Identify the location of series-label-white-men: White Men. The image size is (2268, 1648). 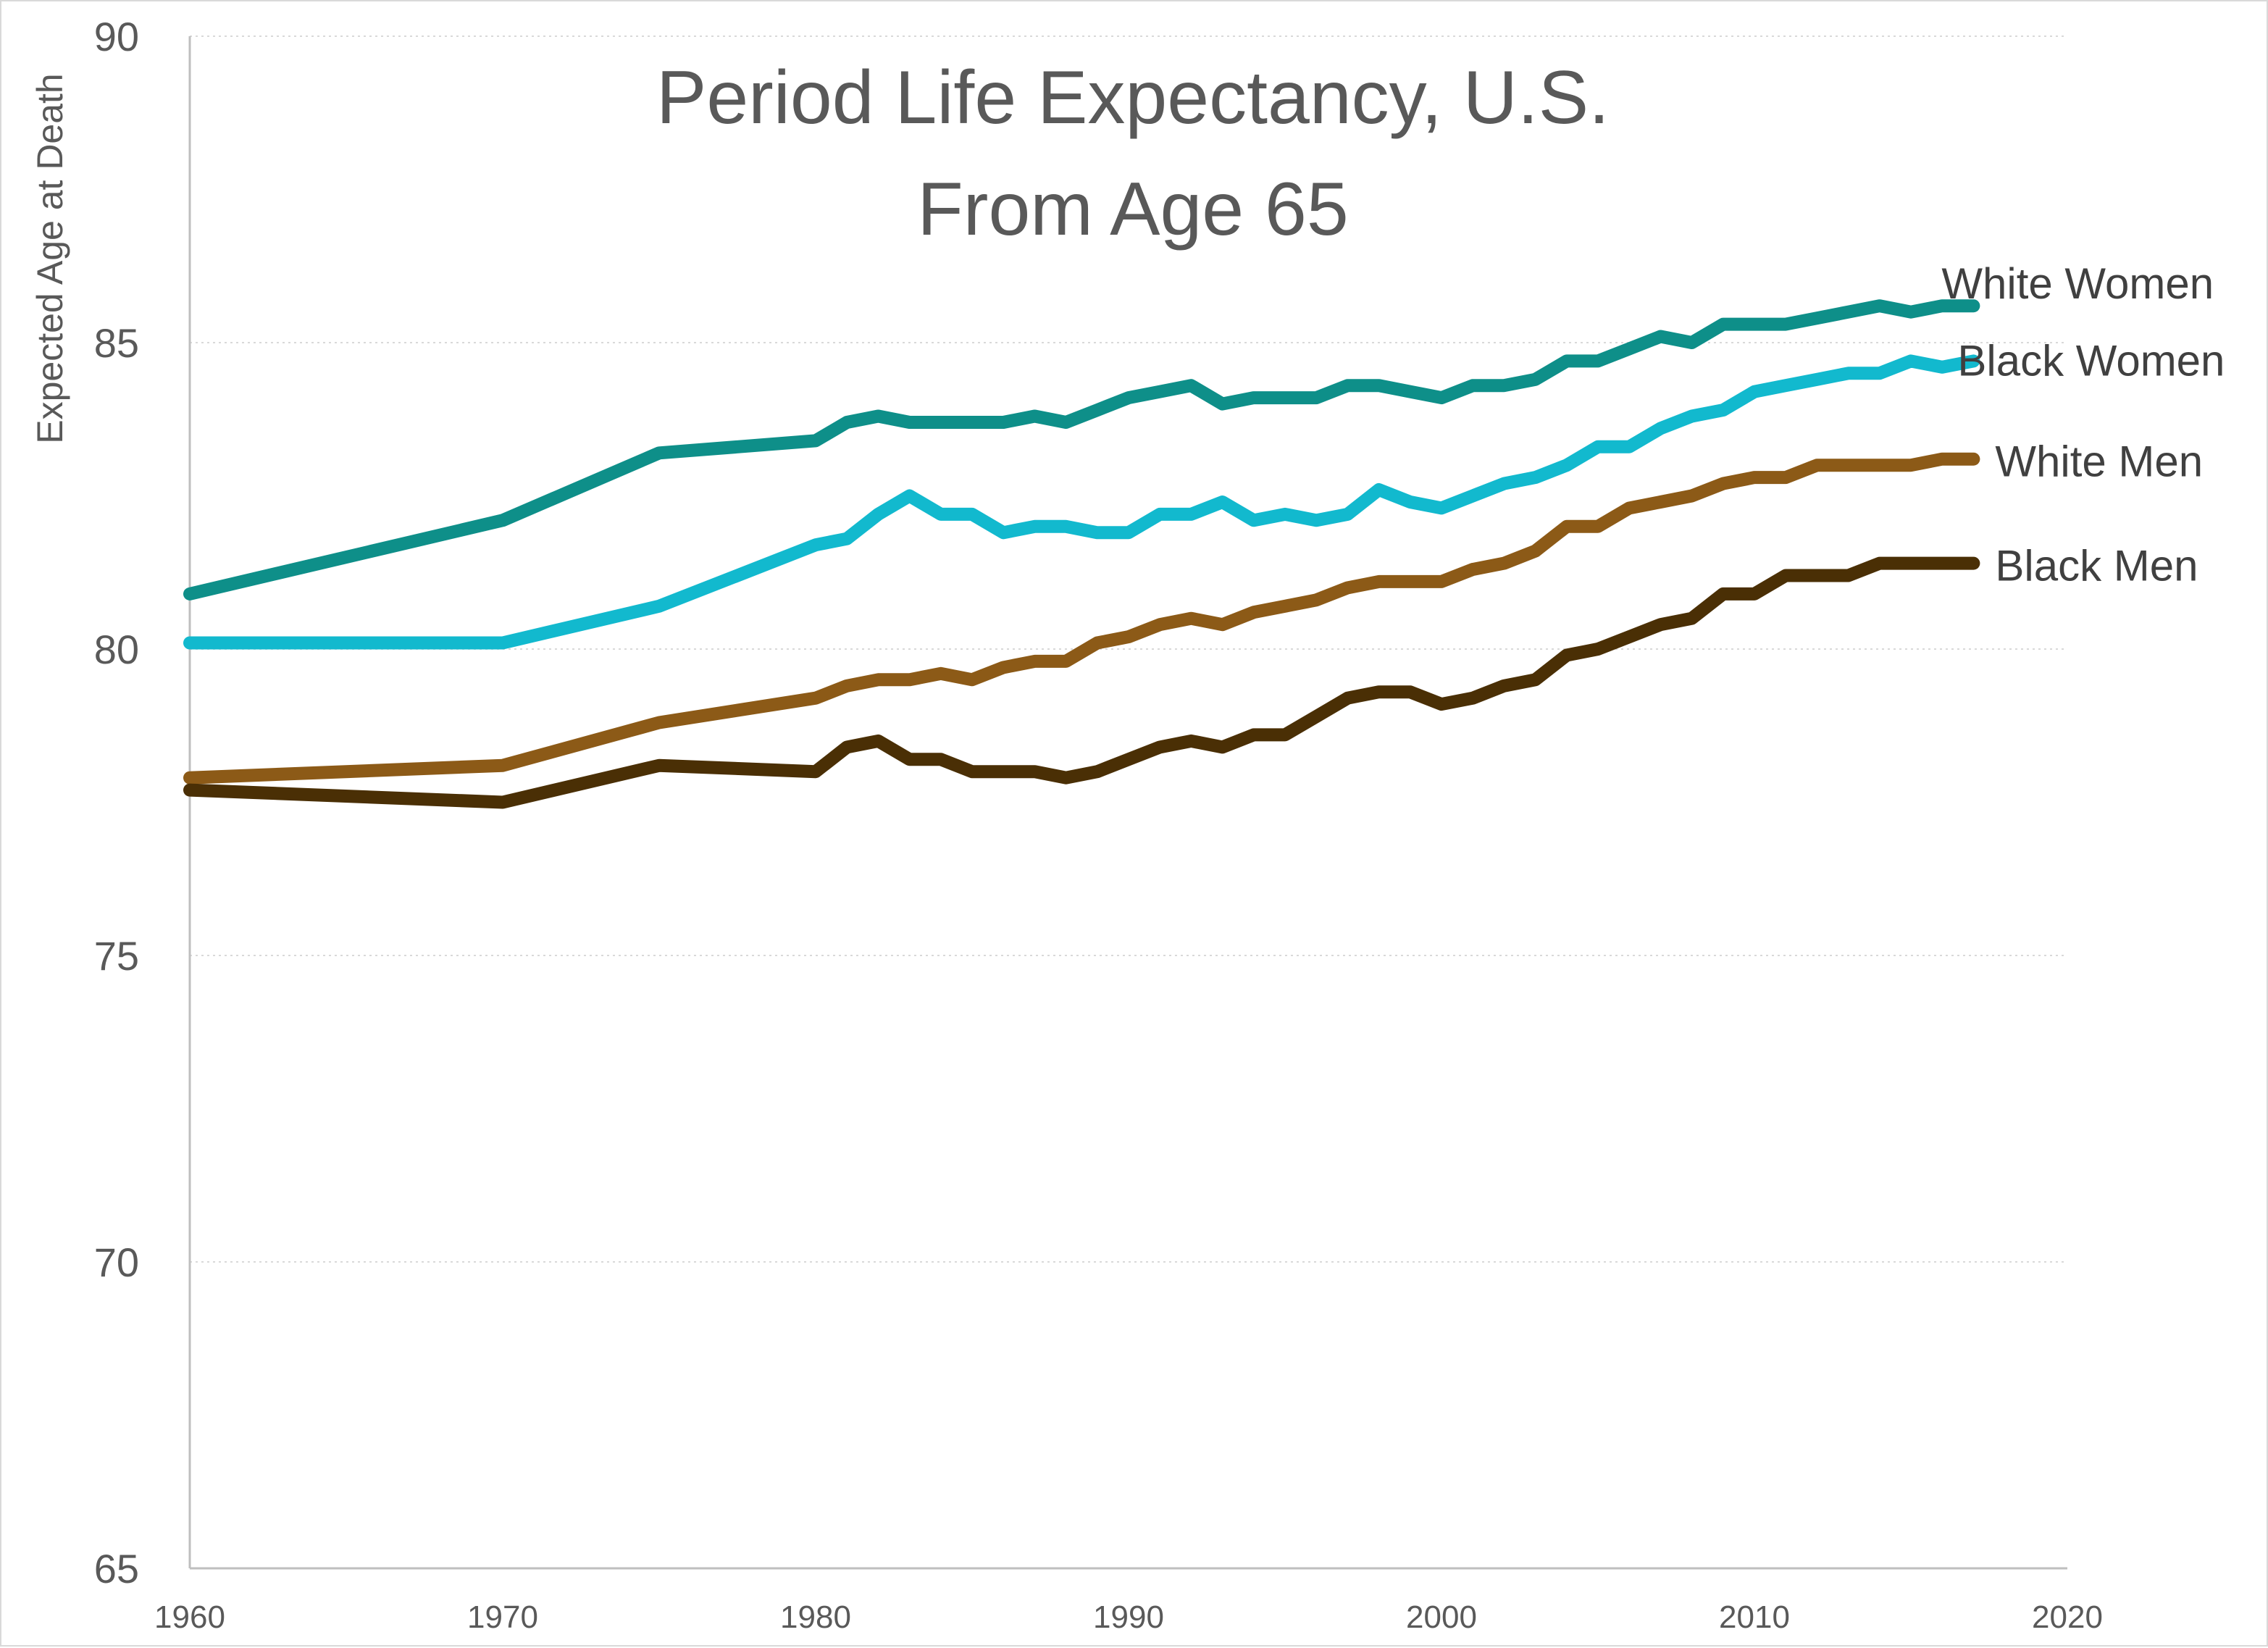
(2099, 462).